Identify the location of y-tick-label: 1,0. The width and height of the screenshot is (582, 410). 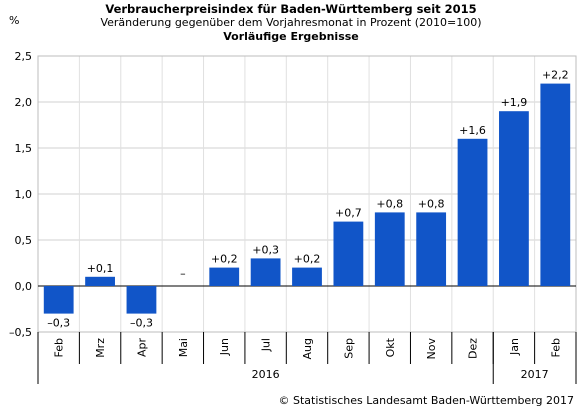
(24, 194).